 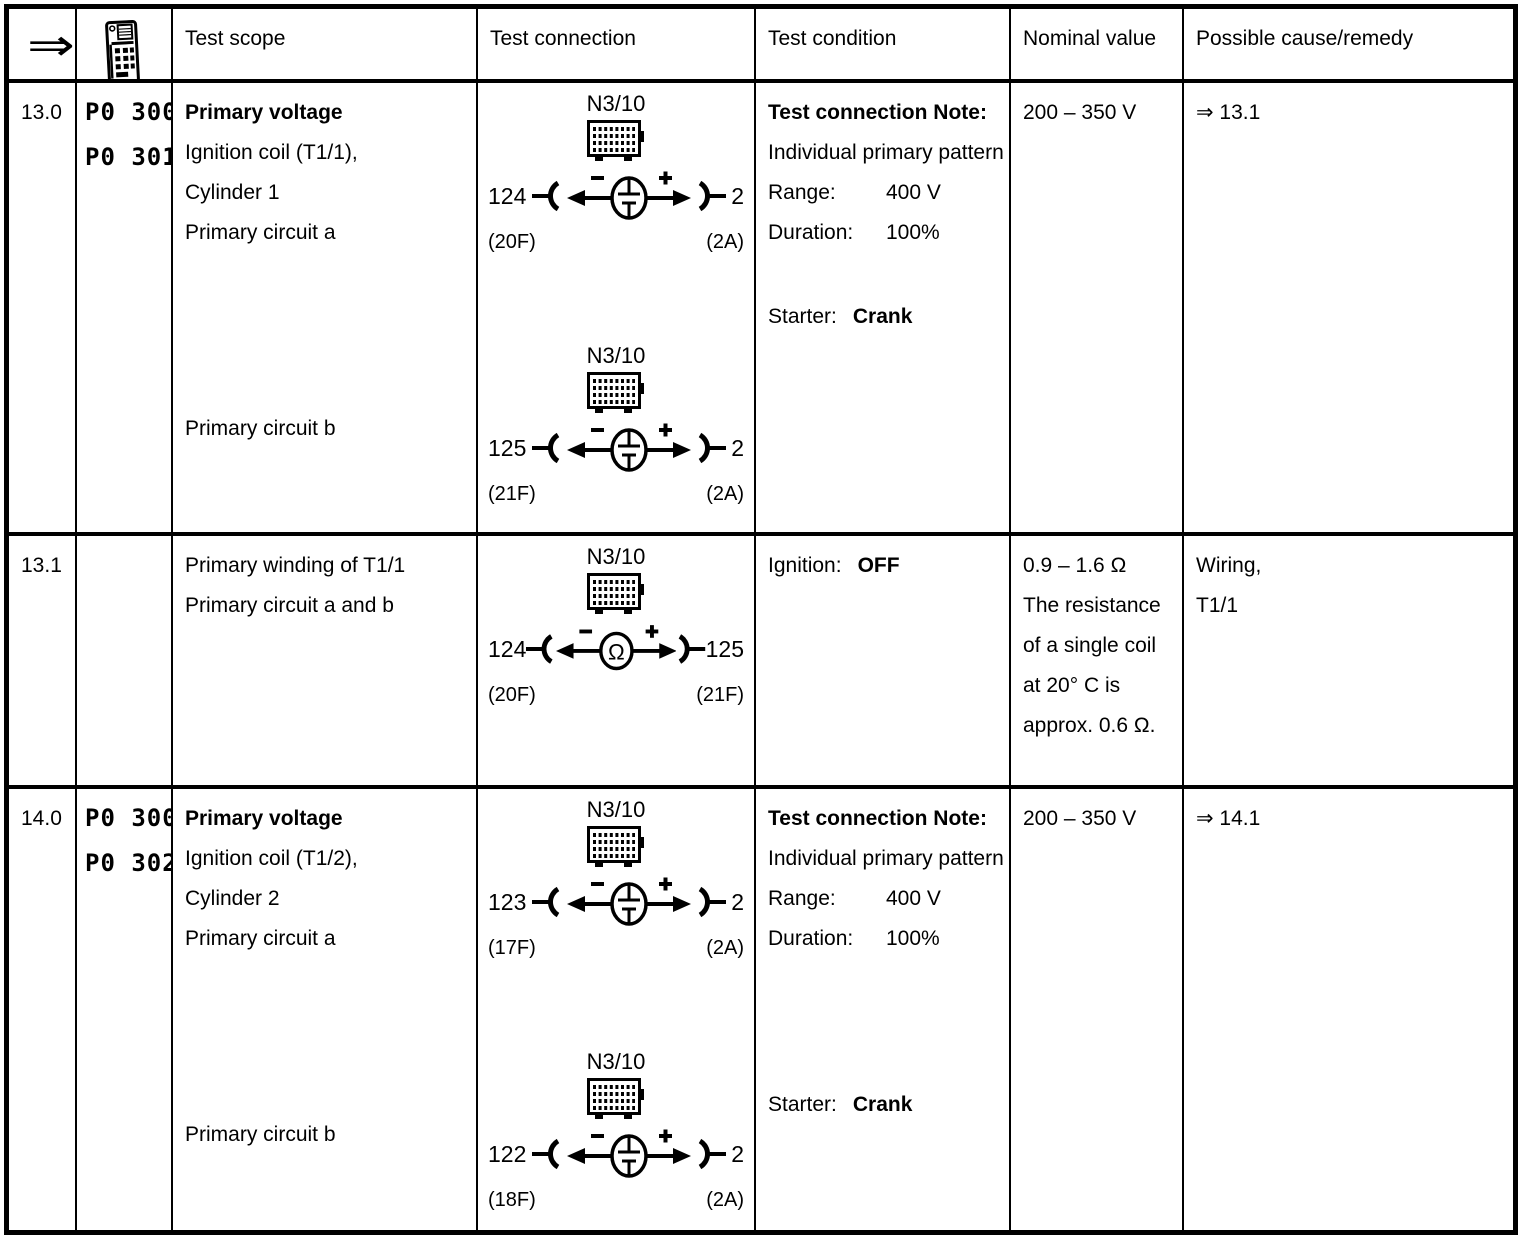 I want to click on step-cell: 14.0, so click(x=43, y=1009).